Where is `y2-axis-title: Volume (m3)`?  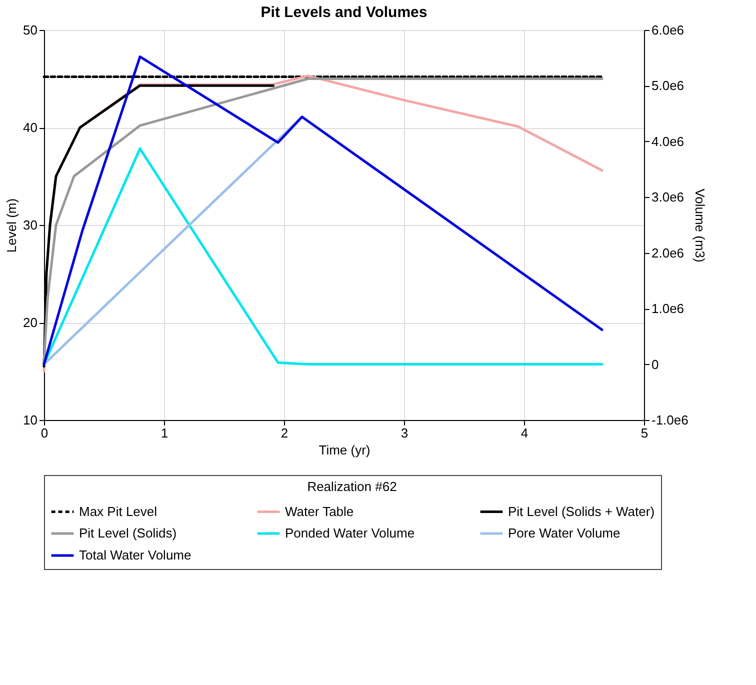
y2-axis-title: Volume (m3) is located at coordinates (700, 225).